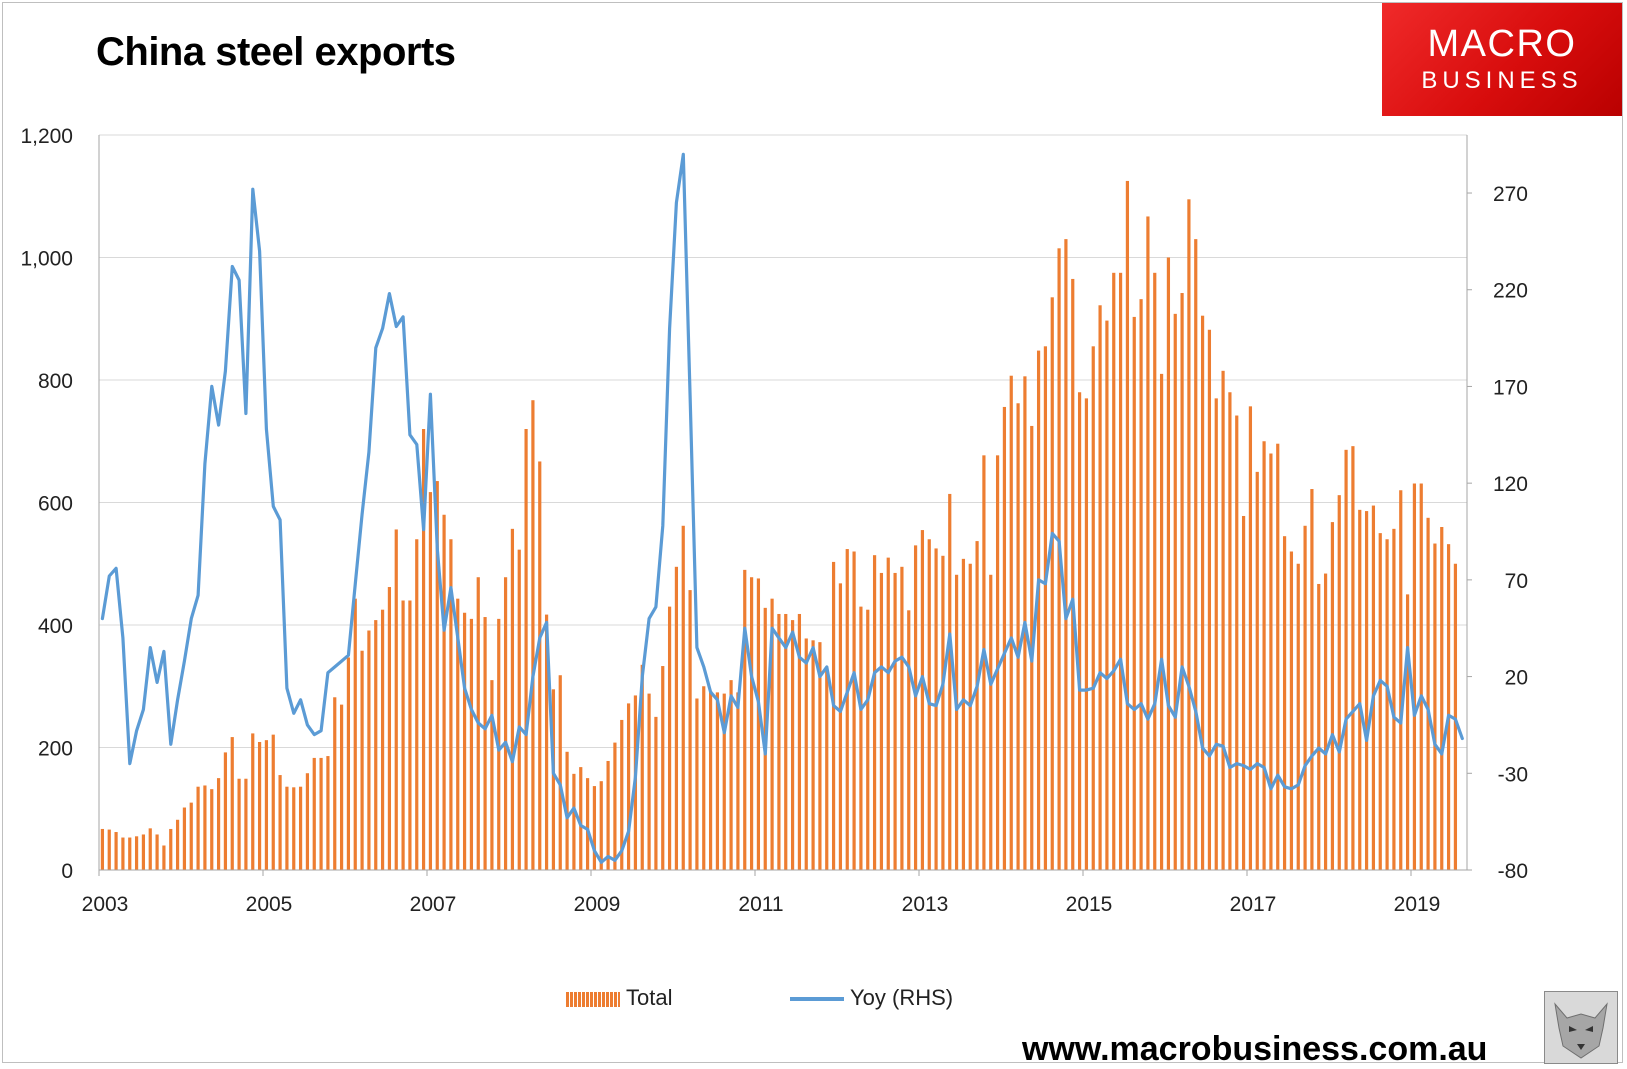 The width and height of the screenshot is (1627, 1069). Describe the element at coordinates (1510, 484) in the screenshot. I see `right-tick-label: 120` at that location.